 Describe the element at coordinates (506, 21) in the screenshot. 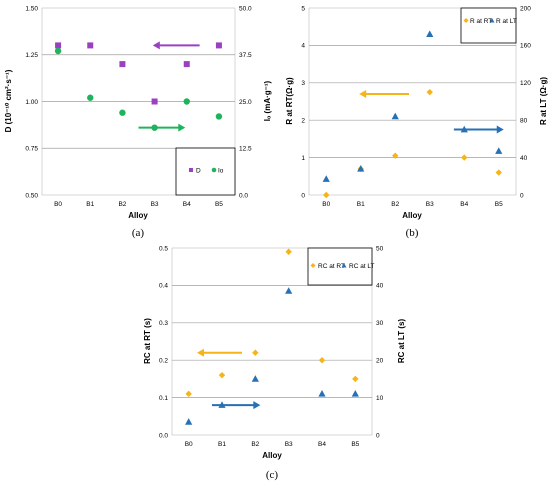

I see `legend-label-r-lt: R at LT` at that location.